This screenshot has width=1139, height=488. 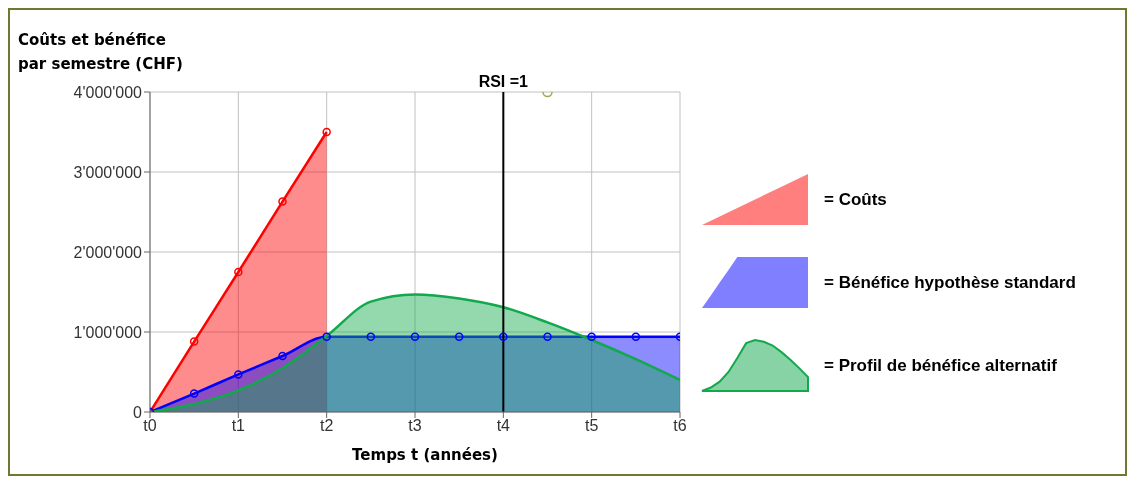 I want to click on y-axis-title: Coûts et bénéfice par semestre (CHF), so click(x=100, y=52).